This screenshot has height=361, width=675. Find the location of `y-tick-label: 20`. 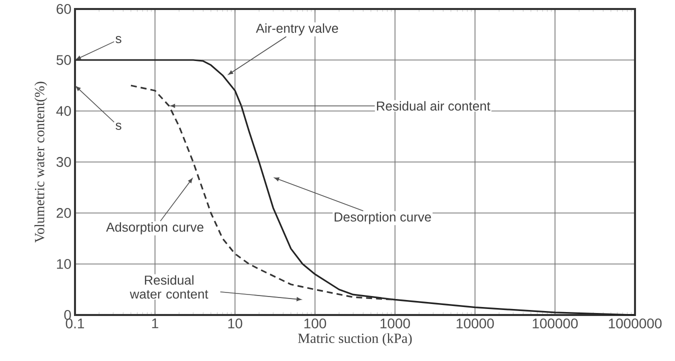

y-tick-label: 20 is located at coordinates (63, 213).